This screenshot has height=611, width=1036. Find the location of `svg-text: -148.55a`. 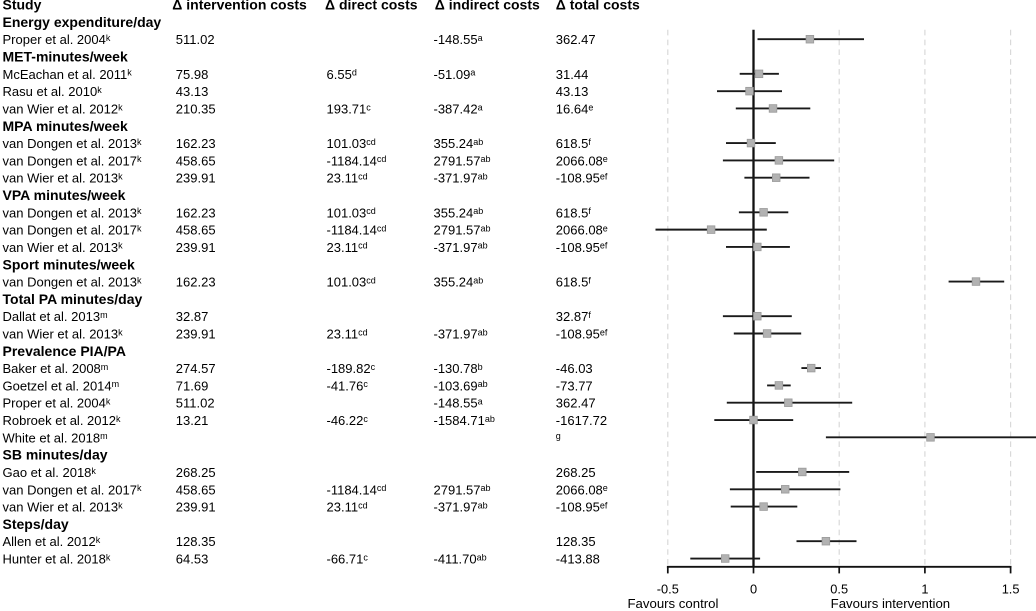

svg-text: -148.55a is located at coordinates (458, 39).